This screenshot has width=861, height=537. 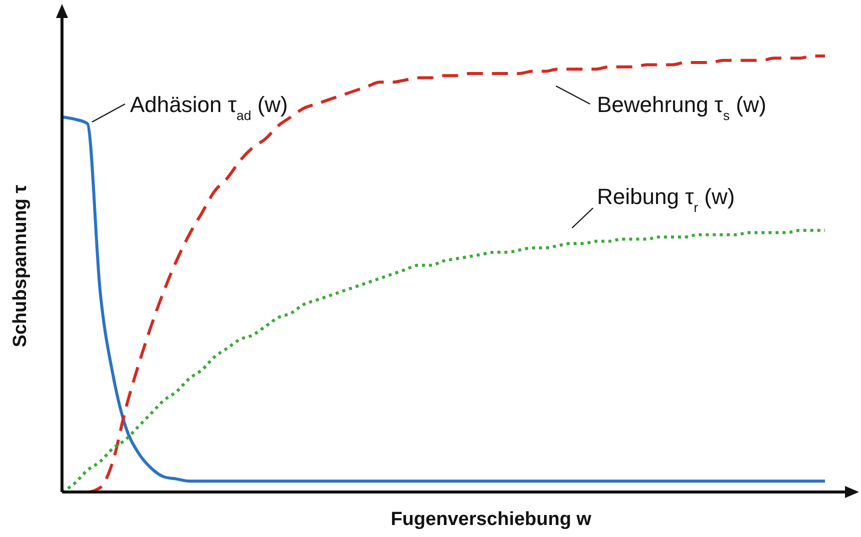 What do you see at coordinates (209, 107) in the screenshot?
I see `series-label: Adhäsion τ$_{ad}$ (w)` at bounding box center [209, 107].